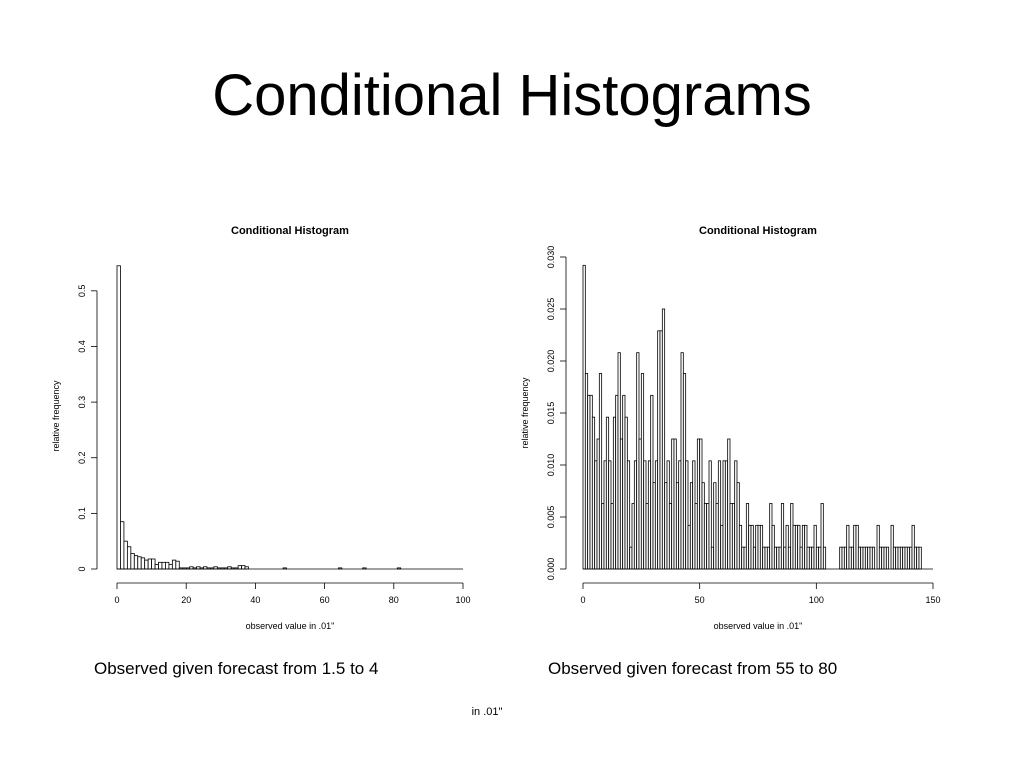 This screenshot has width=1024, height=768. Describe the element at coordinates (700, 600) in the screenshot. I see `x-tick-label: 50` at that location.